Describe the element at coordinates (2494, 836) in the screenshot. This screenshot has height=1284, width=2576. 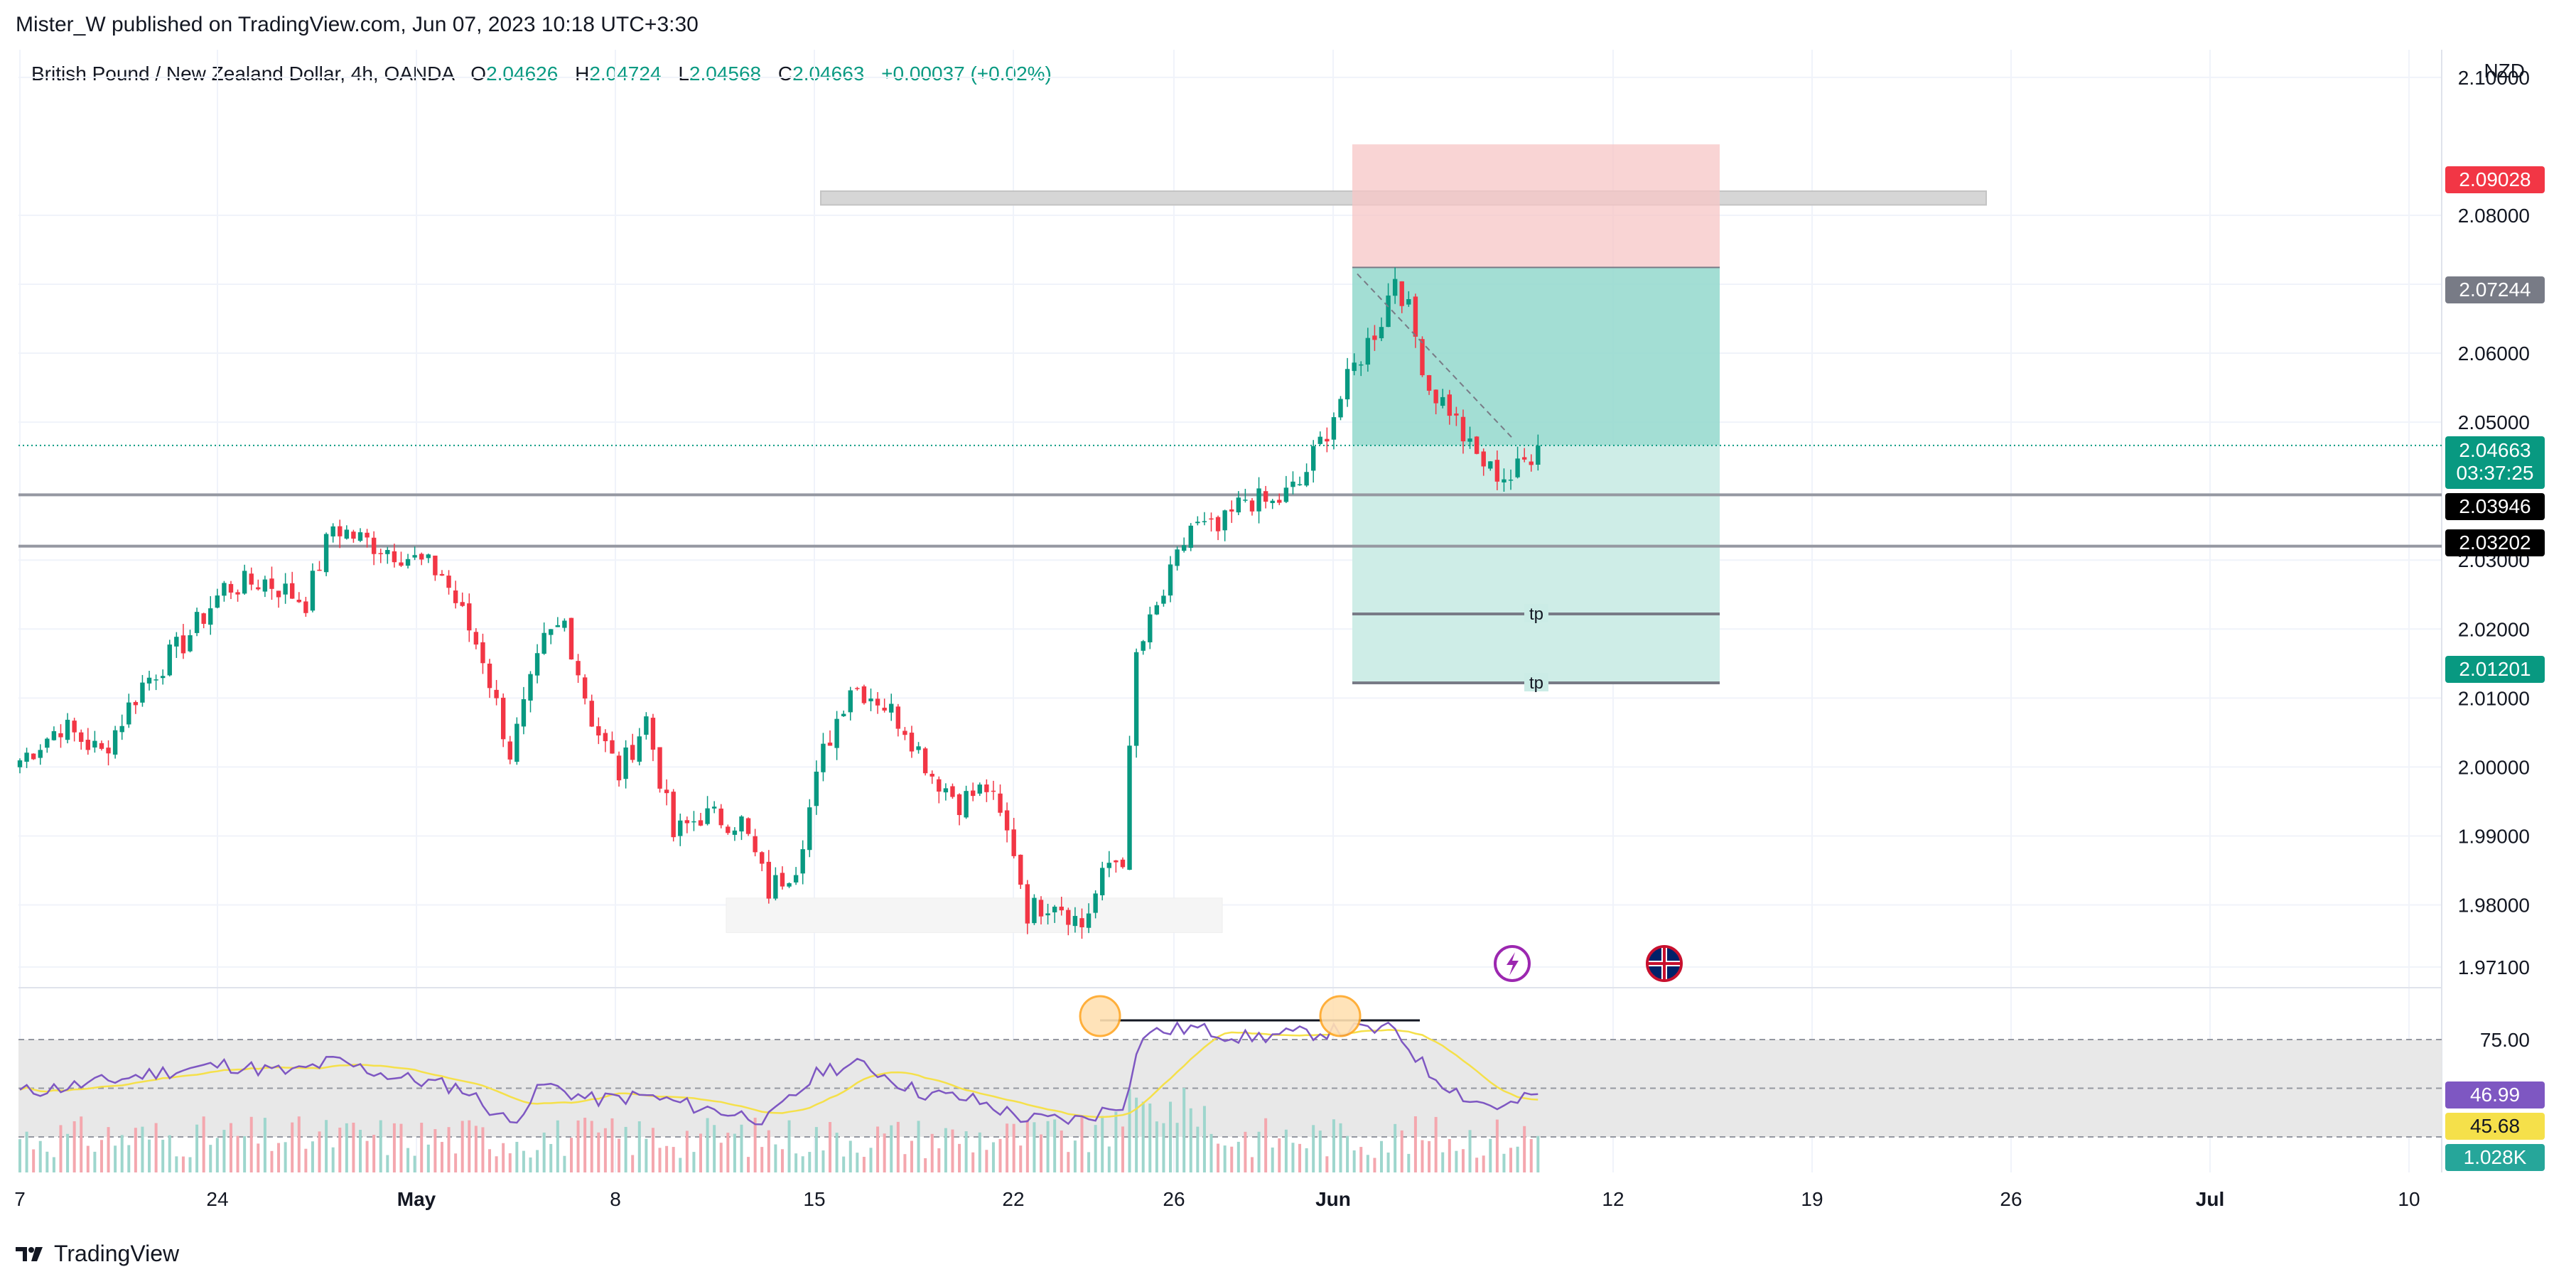
I see `price-axis-label: 1.99000` at that location.